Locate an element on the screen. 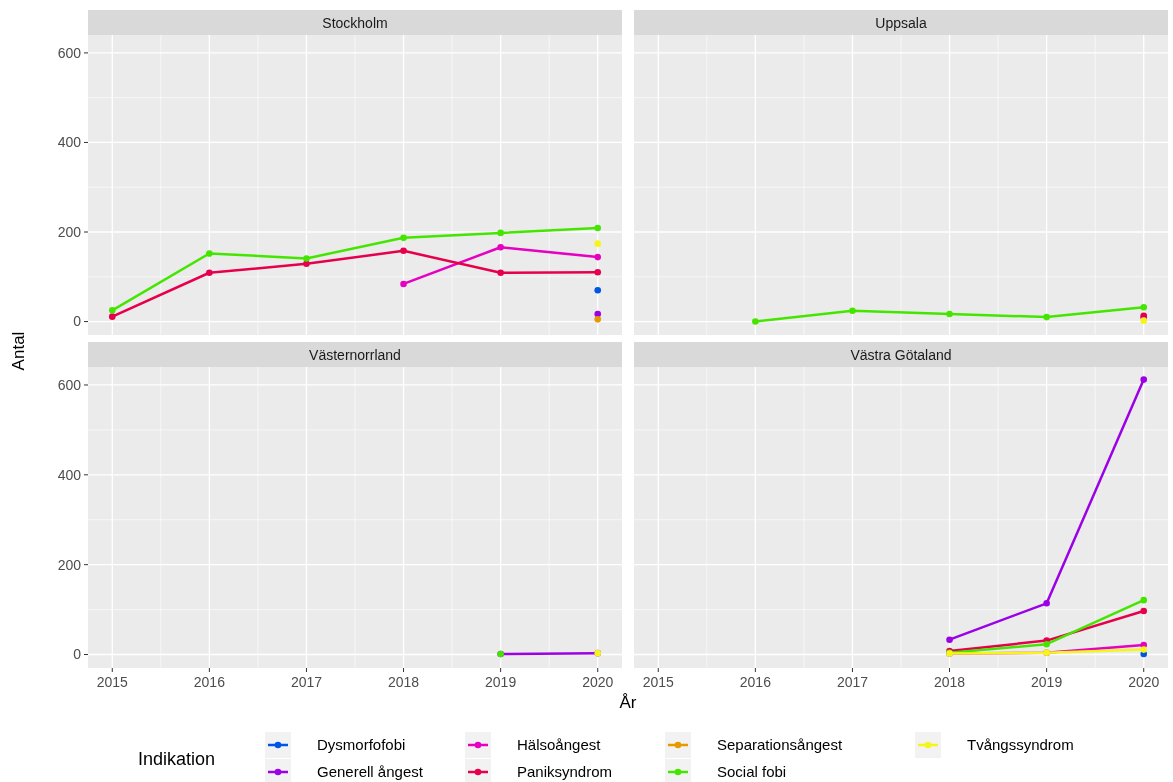  chart-title: Västra Götaland is located at coordinates (901, 354).